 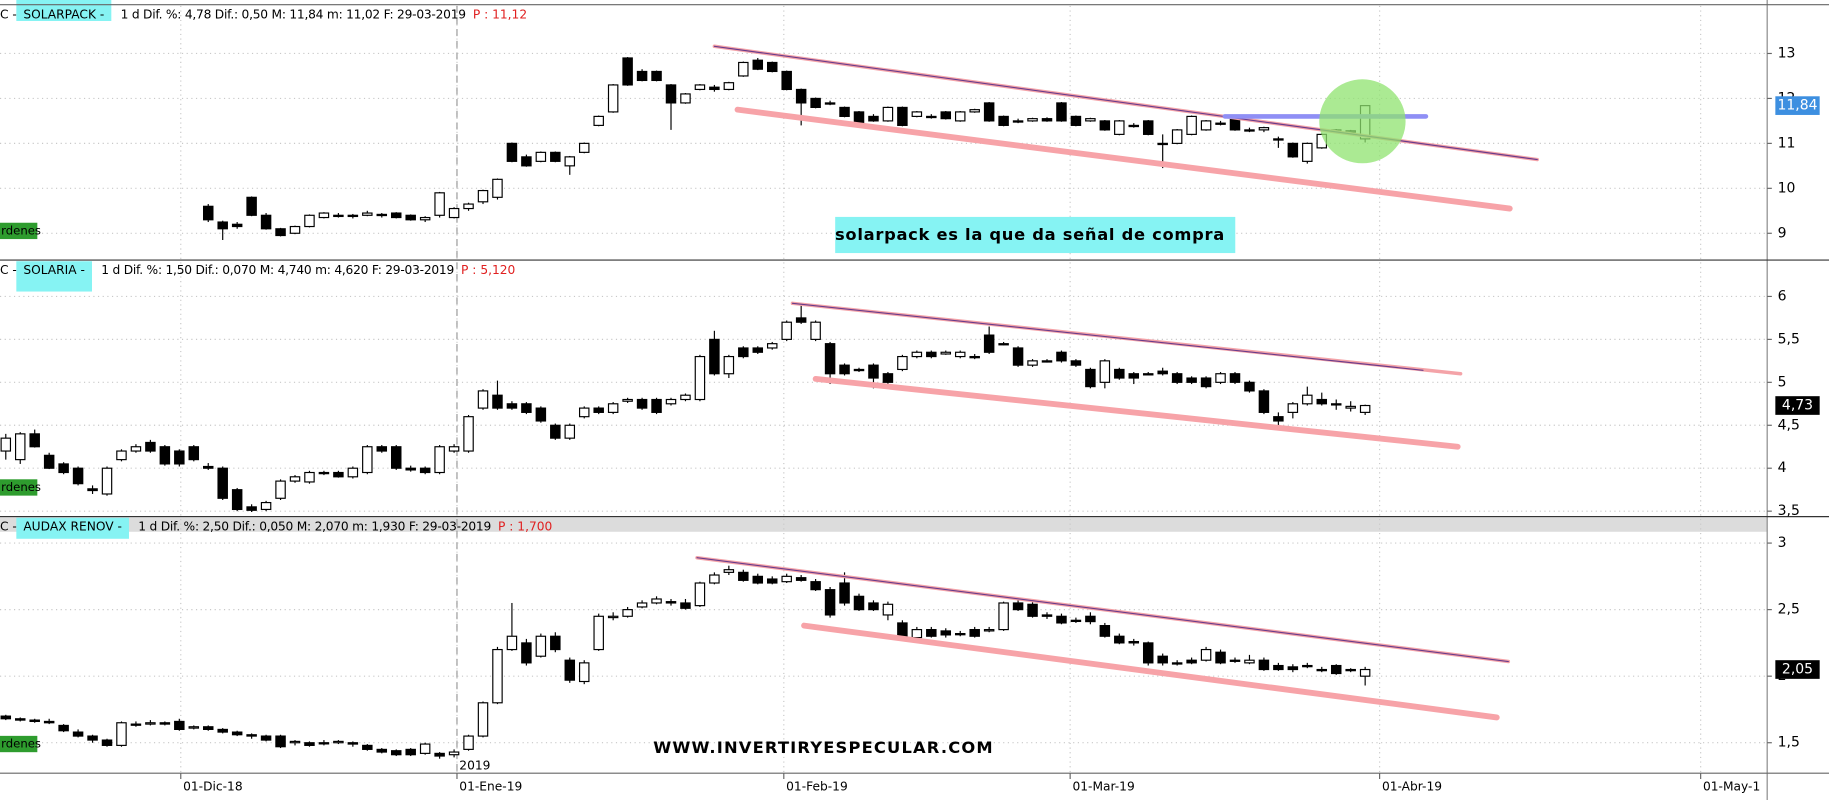 What do you see at coordinates (474, 766) in the screenshot?
I see `year-label: 2019` at bounding box center [474, 766].